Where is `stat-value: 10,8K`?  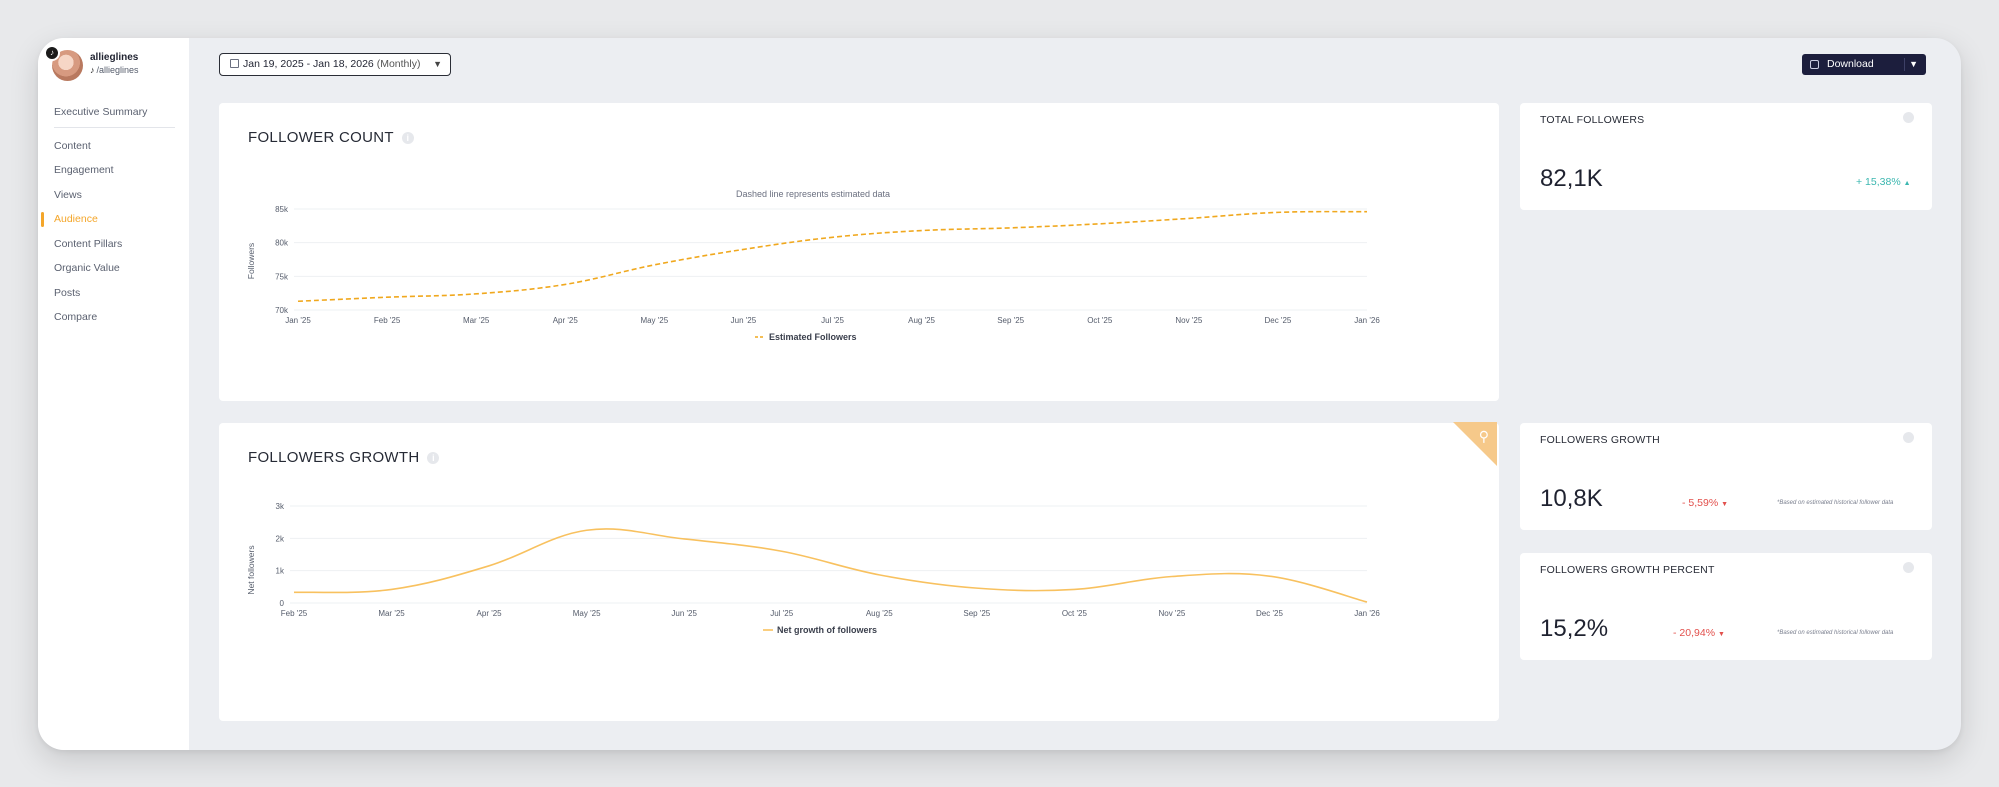
stat-value: 10,8K is located at coordinates (1571, 498).